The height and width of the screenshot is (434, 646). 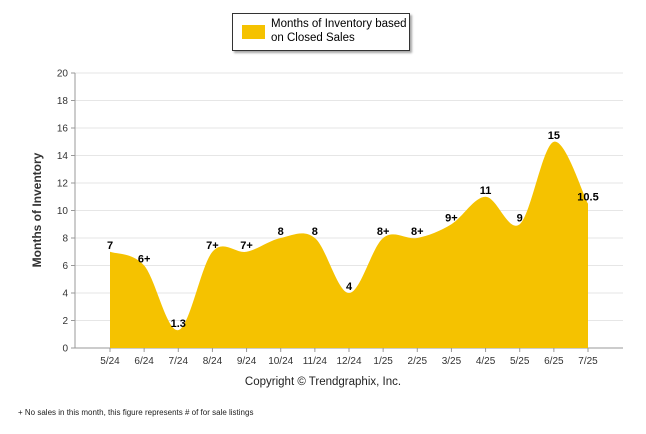 I want to click on x-tick-label: 11/24, so click(x=315, y=361).